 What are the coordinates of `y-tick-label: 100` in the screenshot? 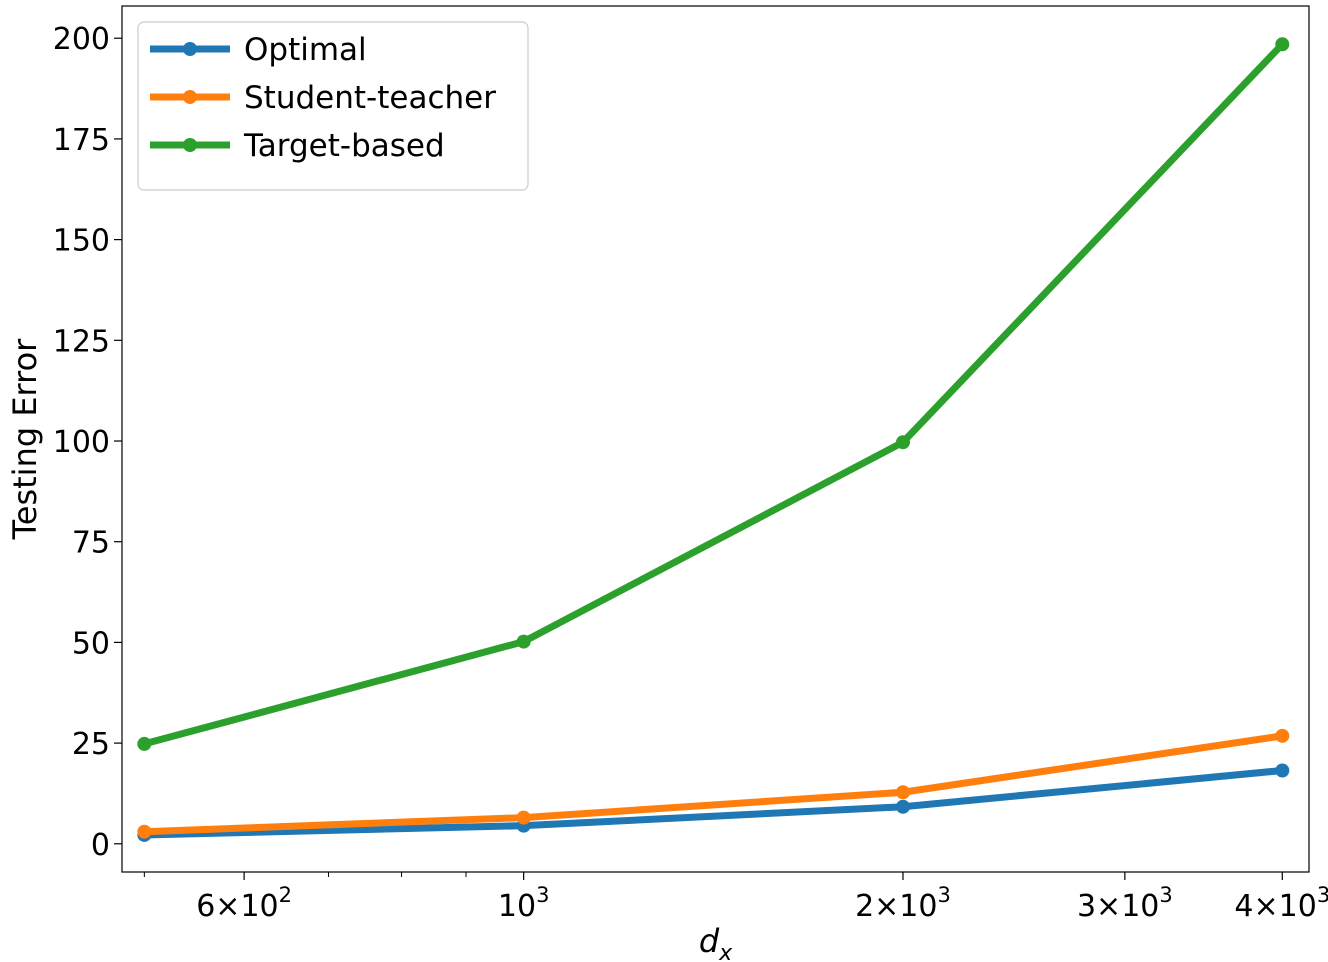 It's located at (81, 442).